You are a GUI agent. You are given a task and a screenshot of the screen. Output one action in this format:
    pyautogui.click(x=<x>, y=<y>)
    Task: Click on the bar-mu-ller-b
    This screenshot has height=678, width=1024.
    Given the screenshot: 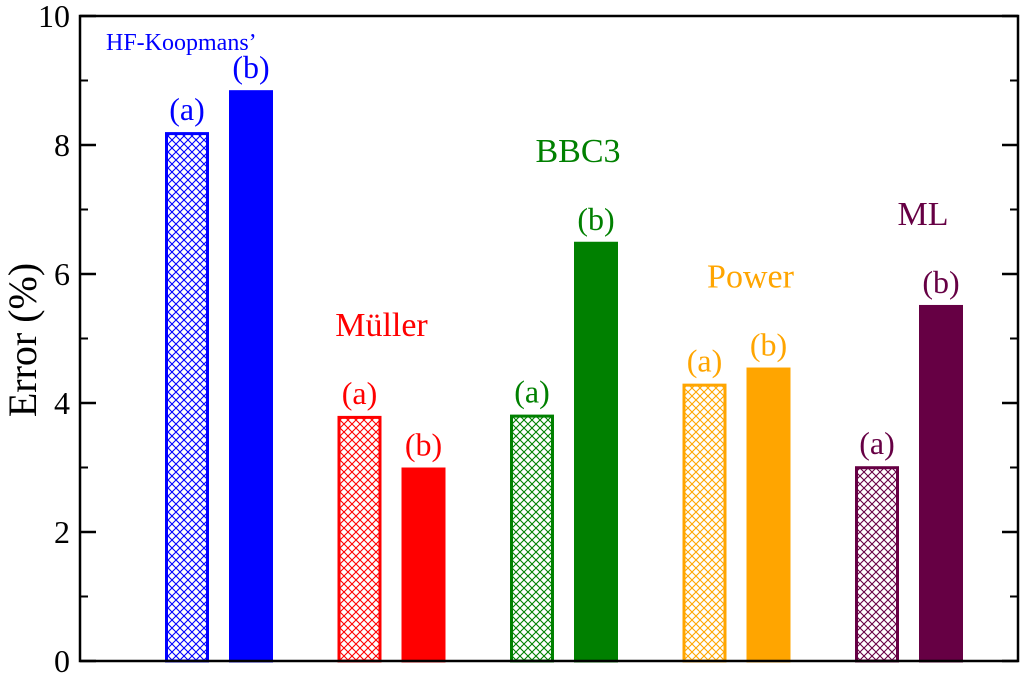 What is the action you would take?
    pyautogui.click(x=423, y=565)
    